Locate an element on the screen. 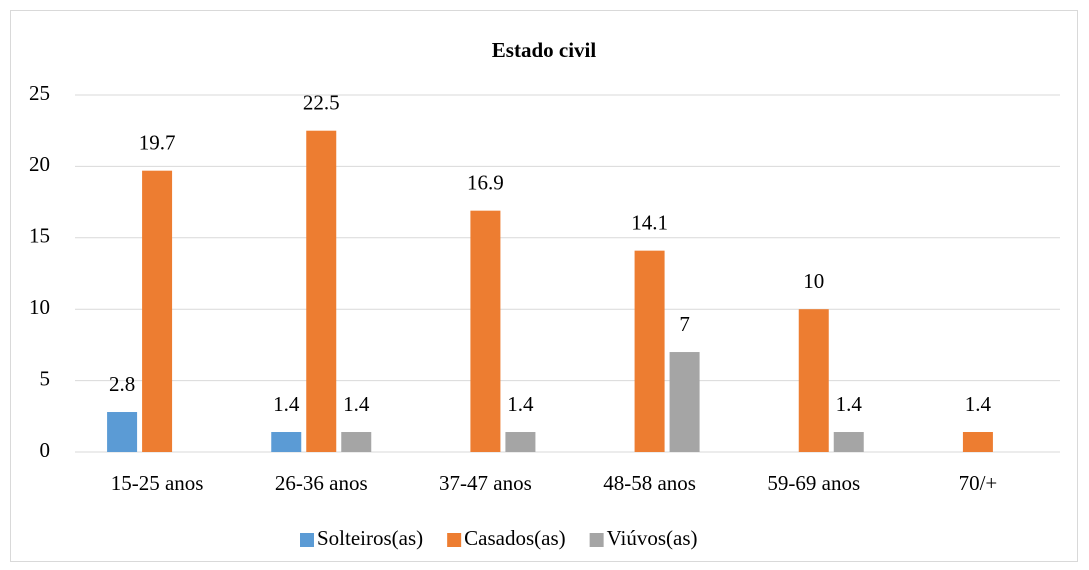  x-tick-label: 15-25 anos is located at coordinates (157, 483).